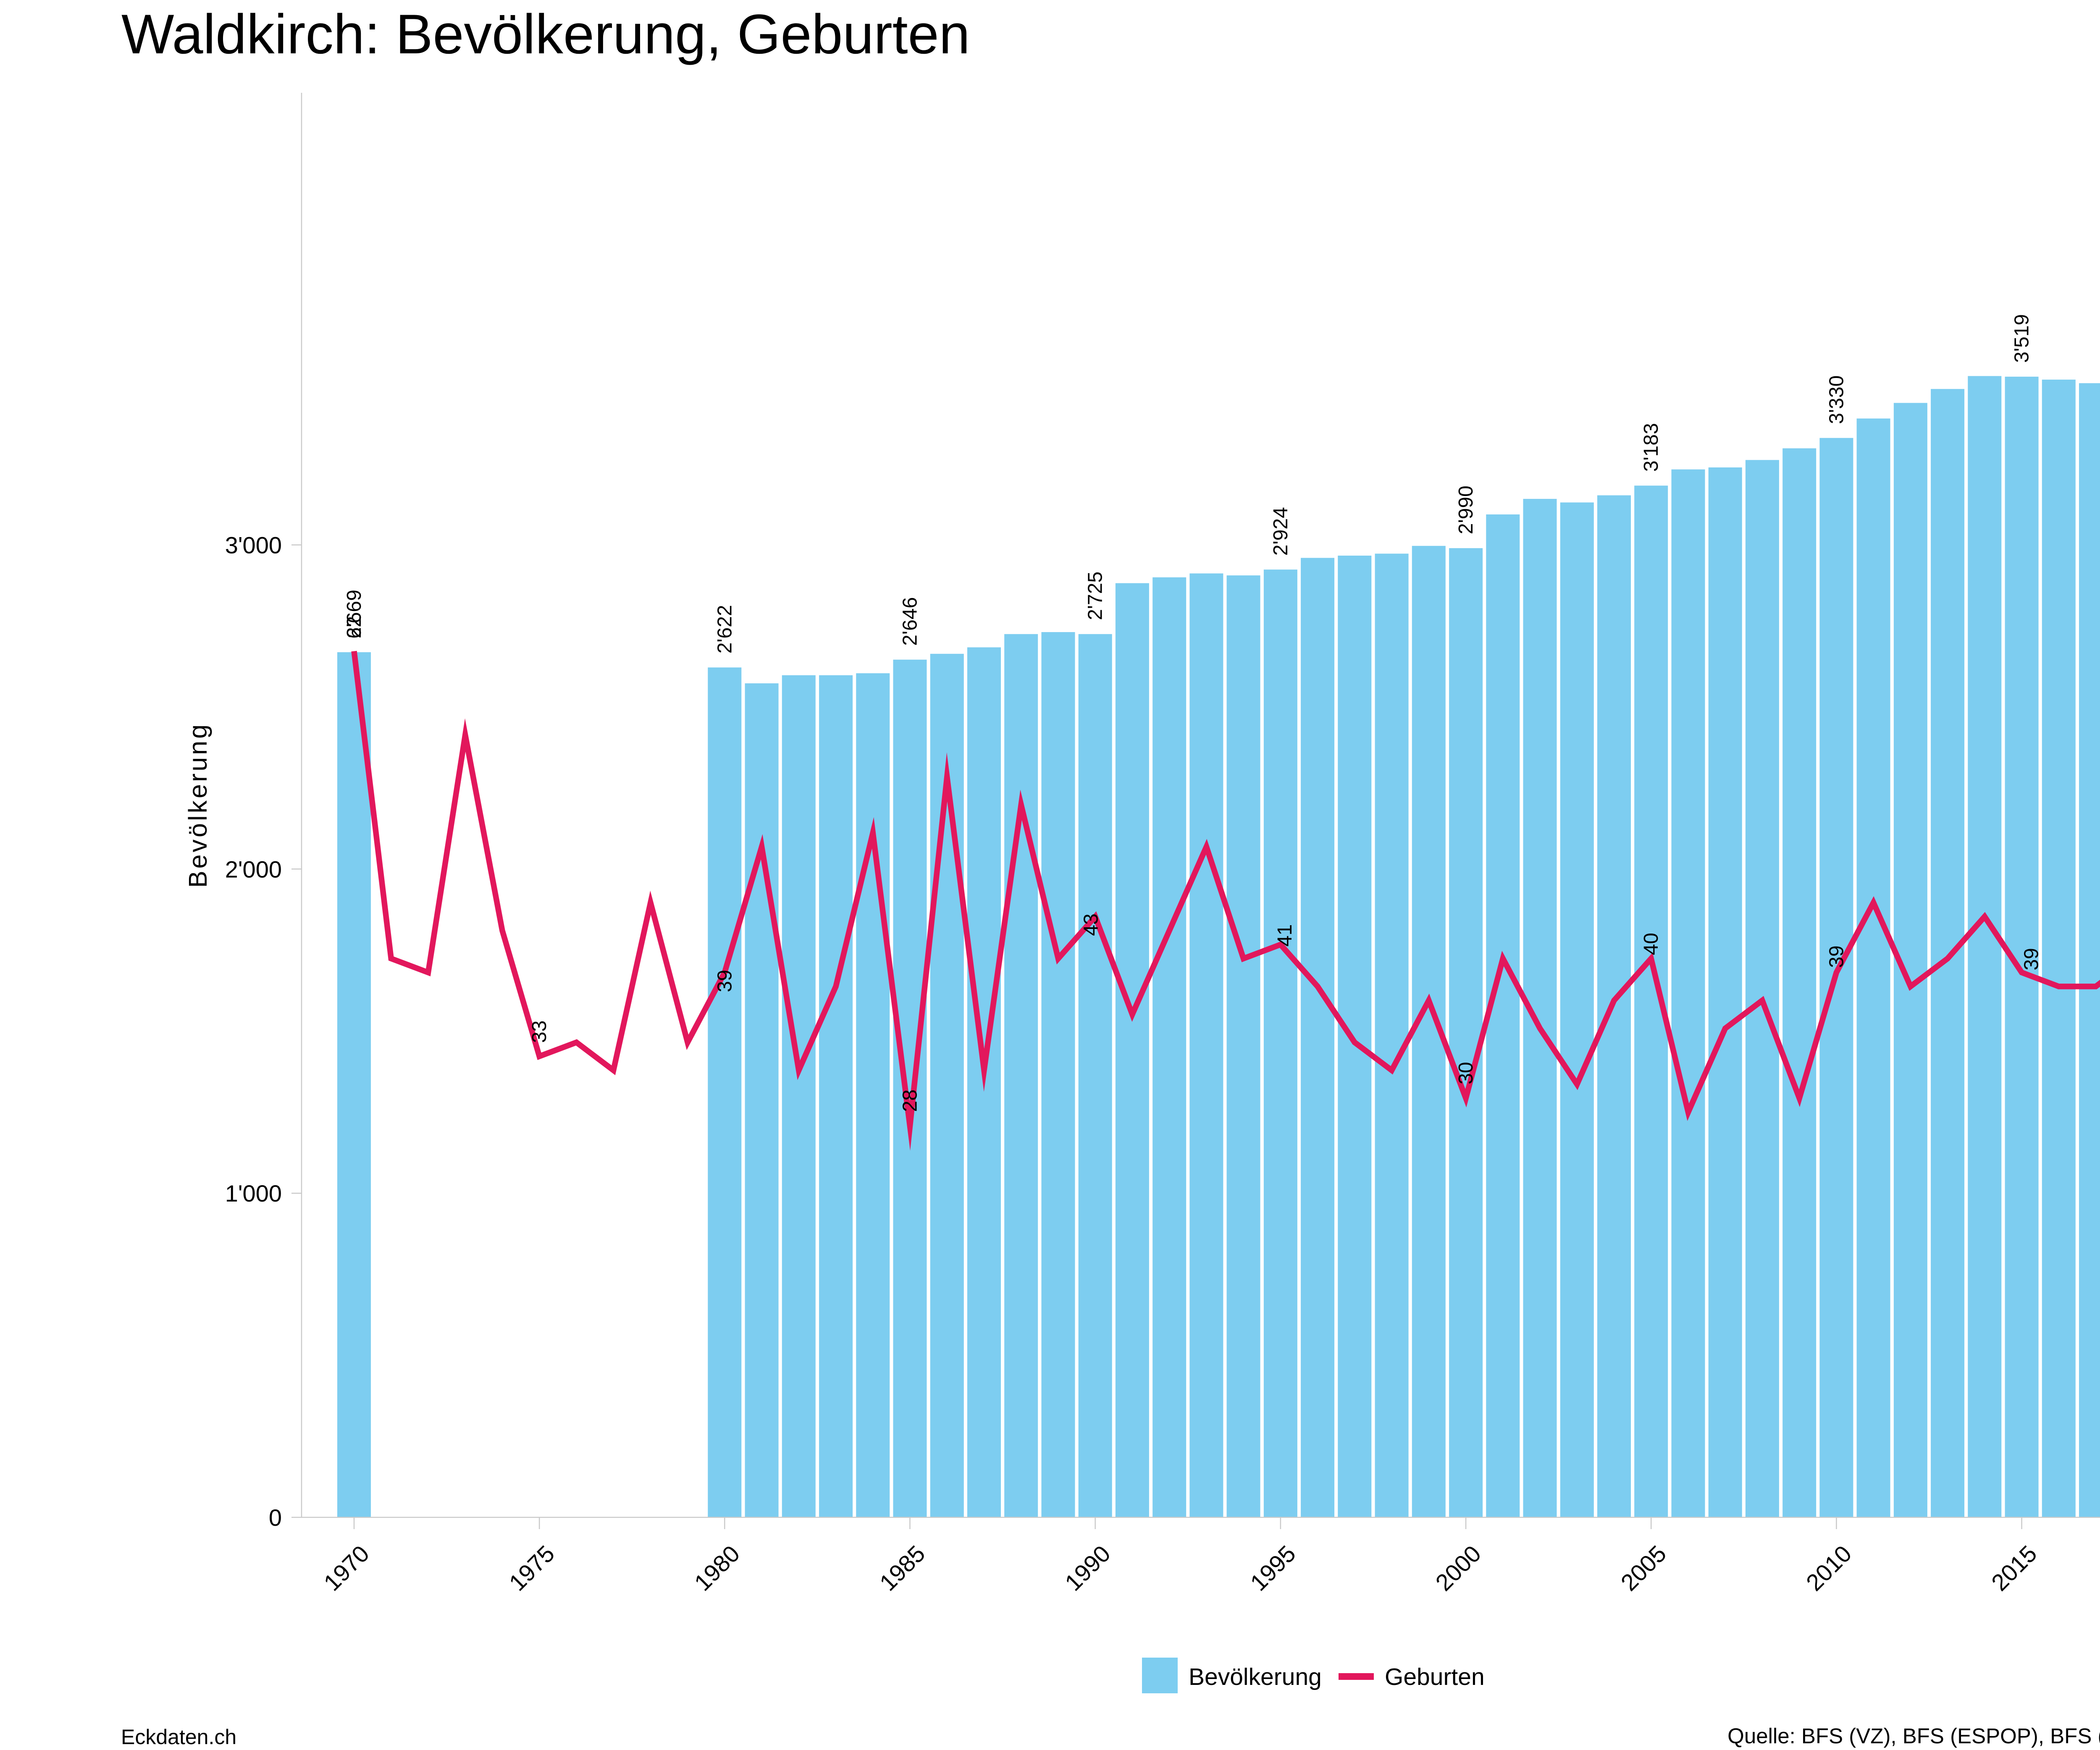 The image size is (2100, 1750). I want to click on svg-text: 3'000, so click(253, 545).